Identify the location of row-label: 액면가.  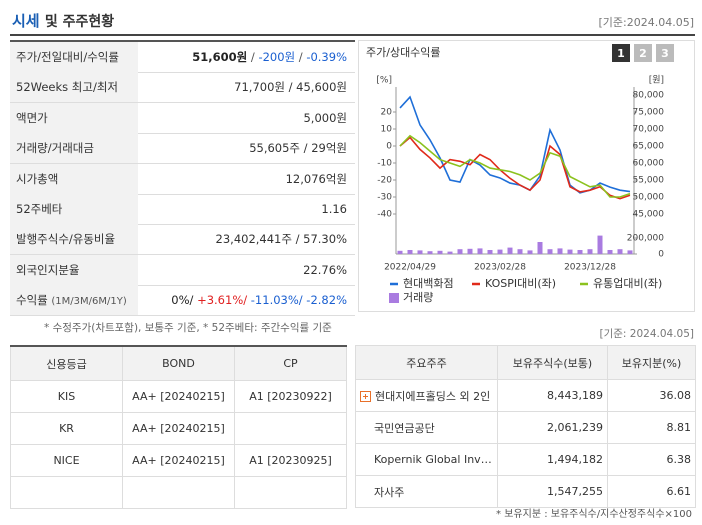
(74, 117).